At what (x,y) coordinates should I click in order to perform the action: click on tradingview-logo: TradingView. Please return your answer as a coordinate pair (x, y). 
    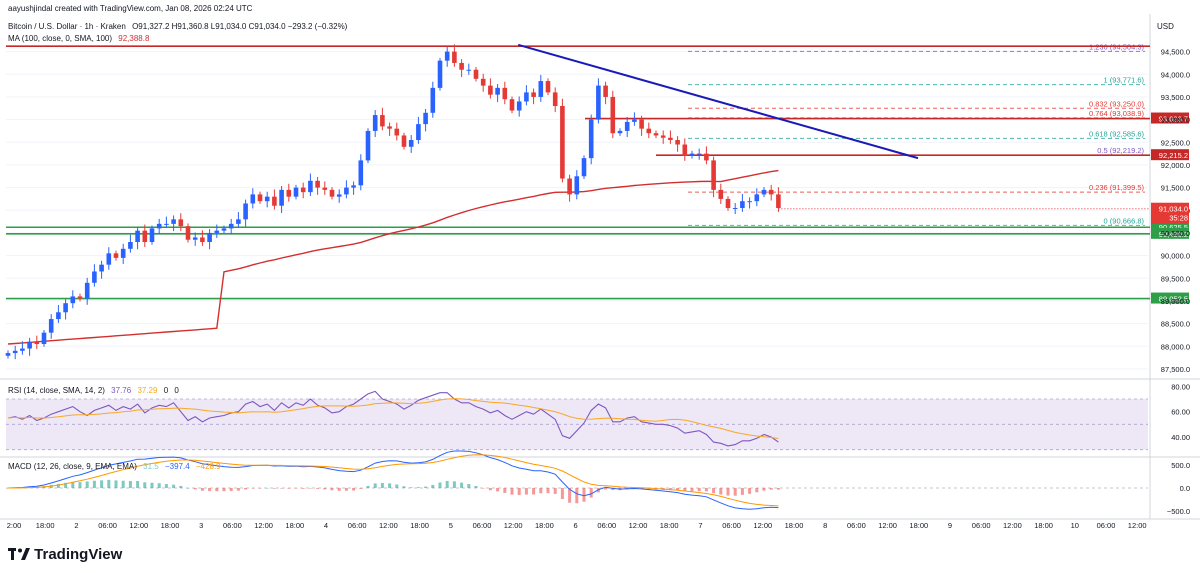
    Looking at the image, I should click on (65, 554).